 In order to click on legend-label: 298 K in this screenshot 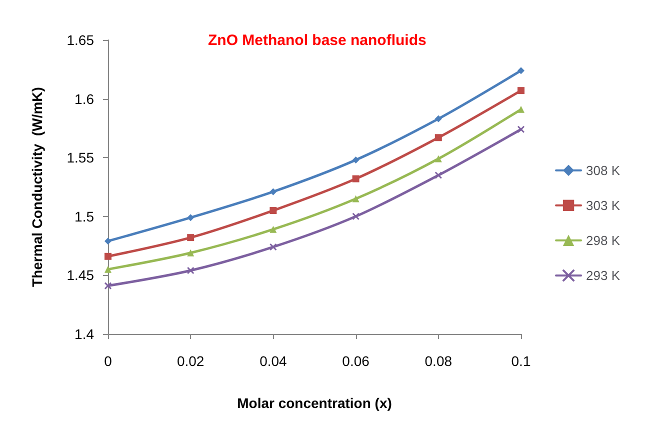, I will do `click(603, 240)`.